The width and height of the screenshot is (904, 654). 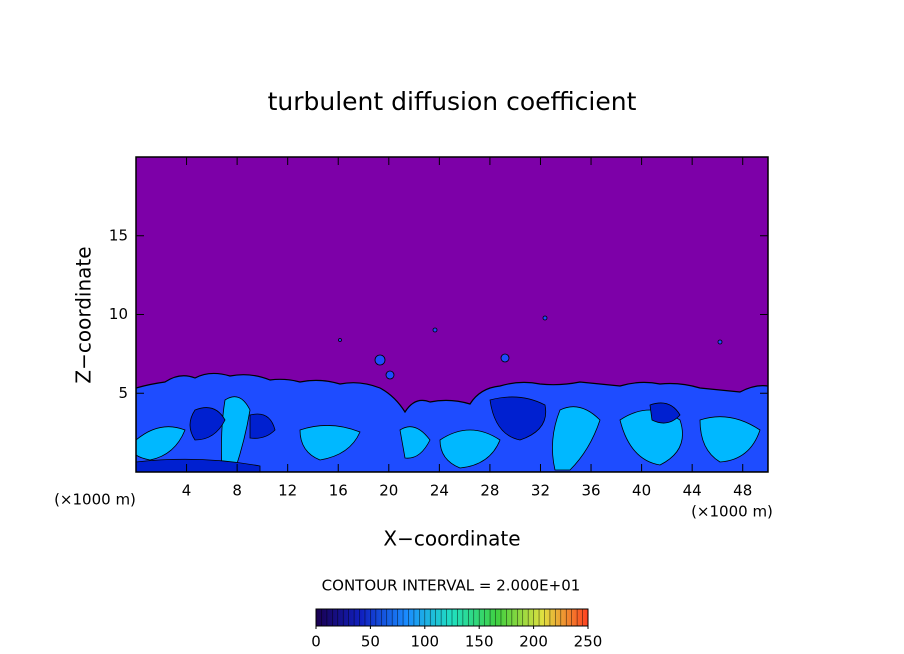 I want to click on x-tick-label: 40, so click(x=641, y=491).